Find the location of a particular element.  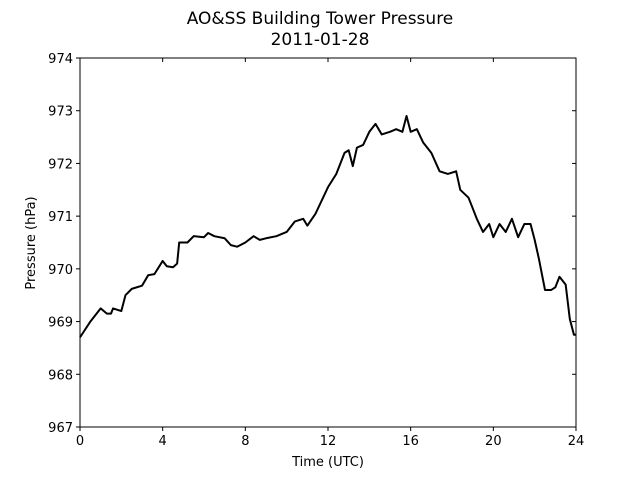

y-tick-label: 971 is located at coordinates (60, 217).